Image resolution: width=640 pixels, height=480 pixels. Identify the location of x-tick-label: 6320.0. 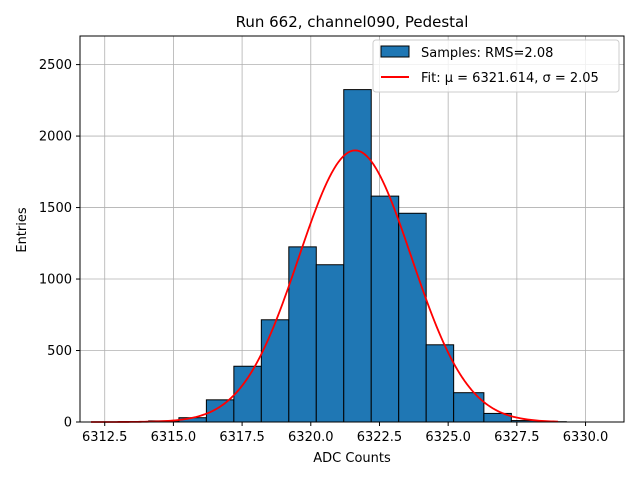
(311, 437).